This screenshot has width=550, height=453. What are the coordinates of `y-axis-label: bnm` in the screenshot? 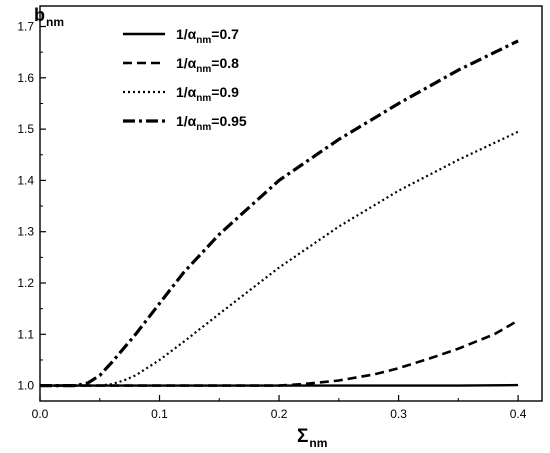 It's located at (49, 17).